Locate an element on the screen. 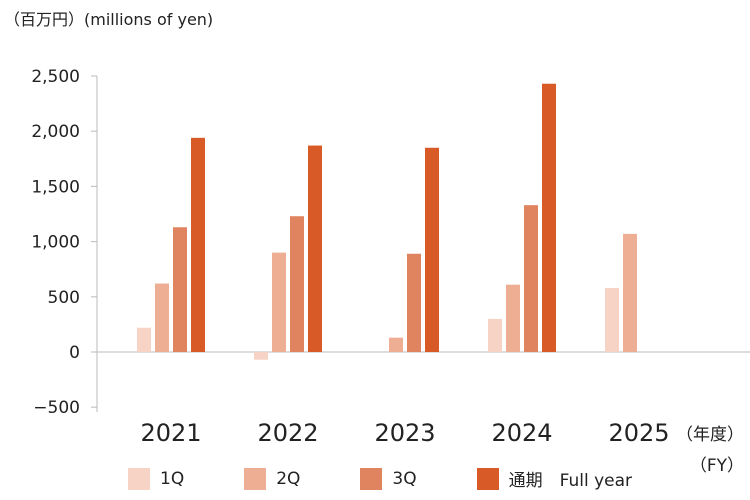  legend-label: 1Q is located at coordinates (172, 478).